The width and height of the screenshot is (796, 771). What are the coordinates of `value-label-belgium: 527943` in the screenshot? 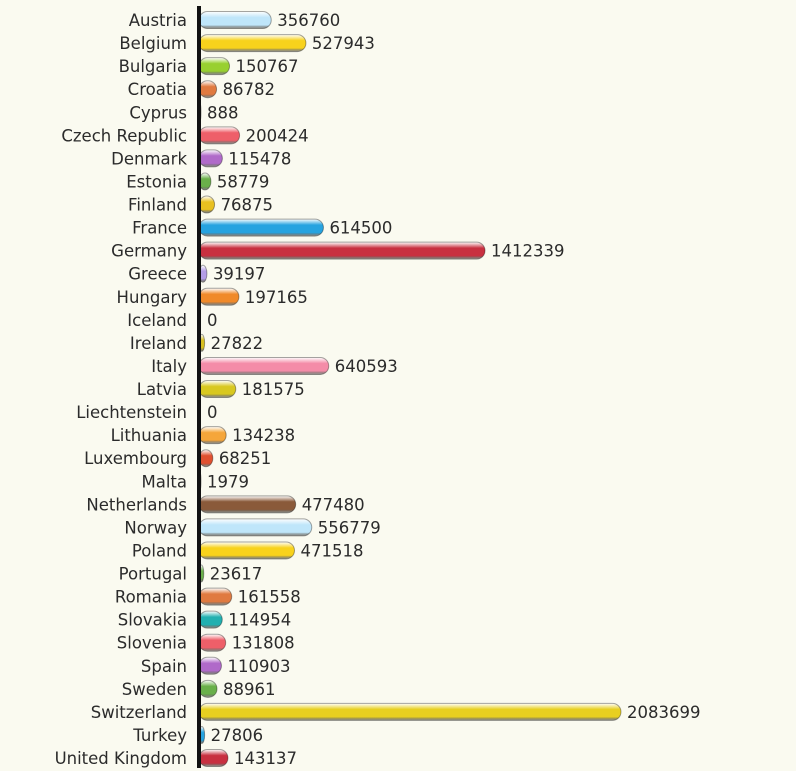 It's located at (343, 43).